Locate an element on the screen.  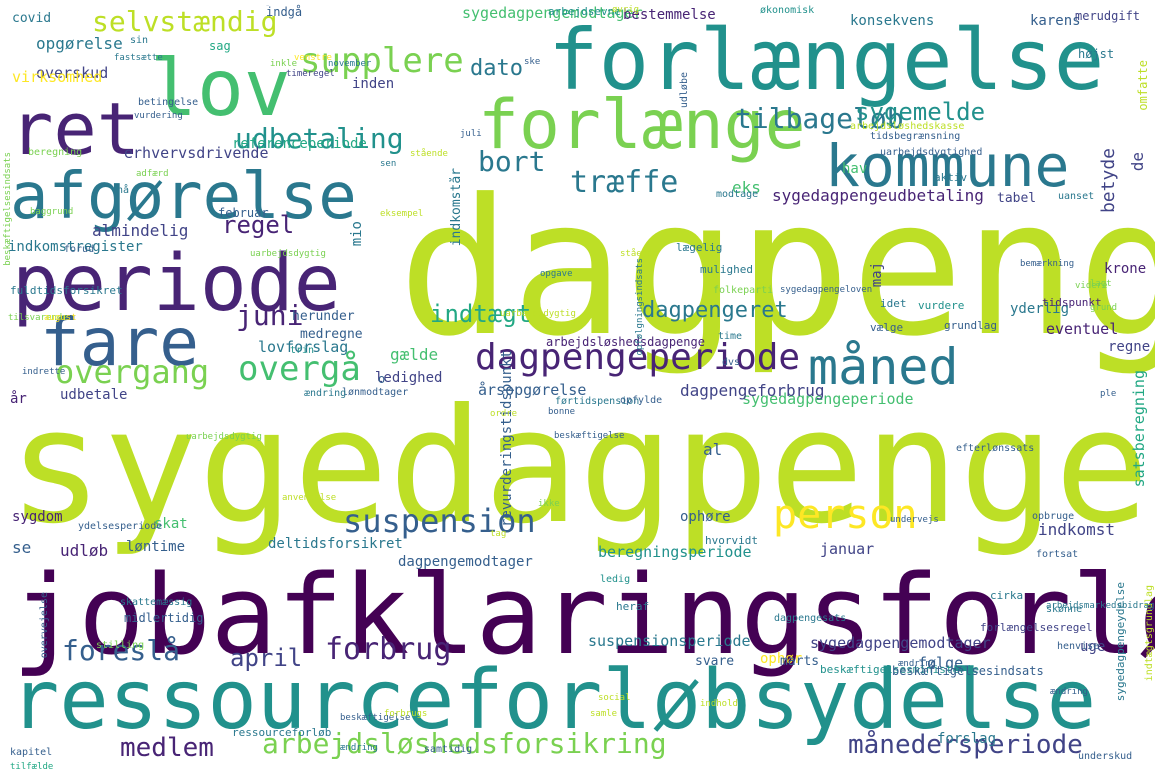
cloud-word: midlertidig is located at coordinates (164, 618).